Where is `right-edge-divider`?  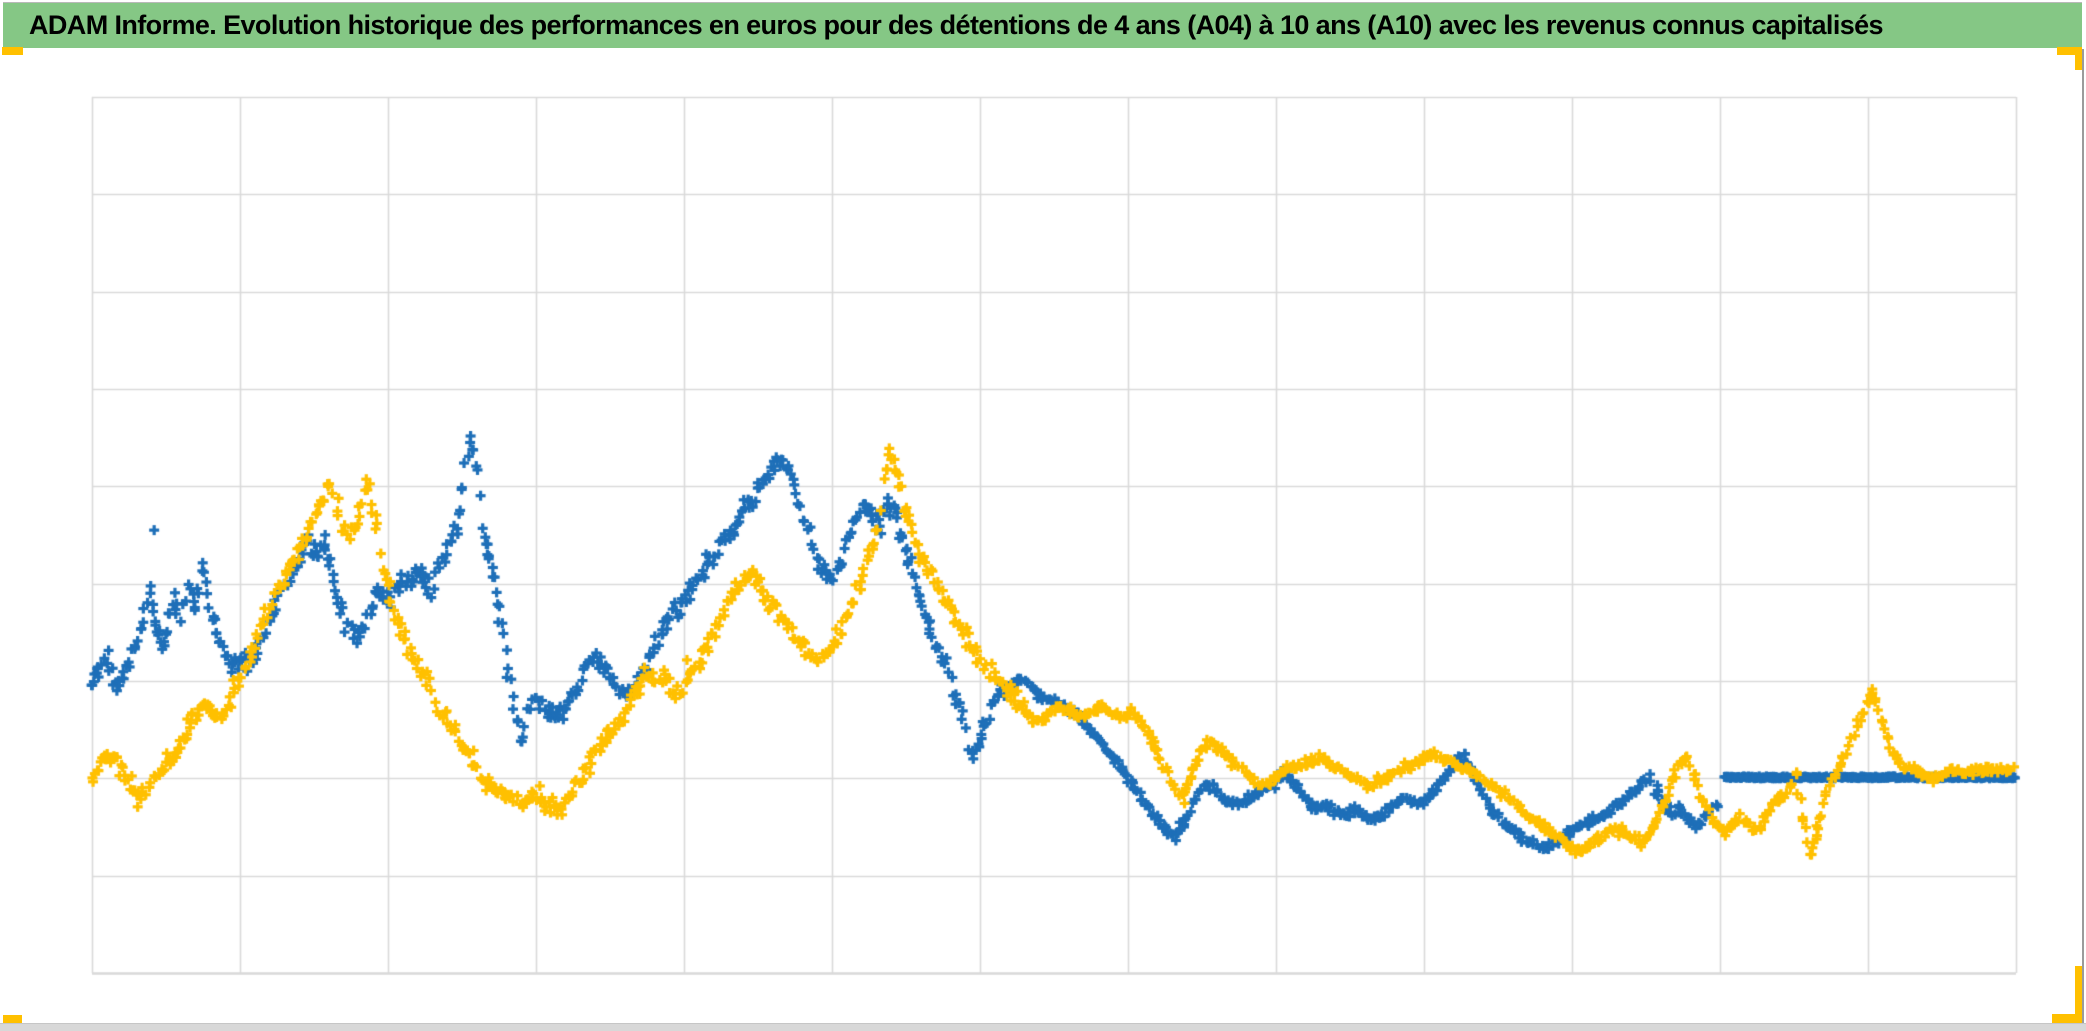
right-edge-divider is located at coordinates (2083, 536).